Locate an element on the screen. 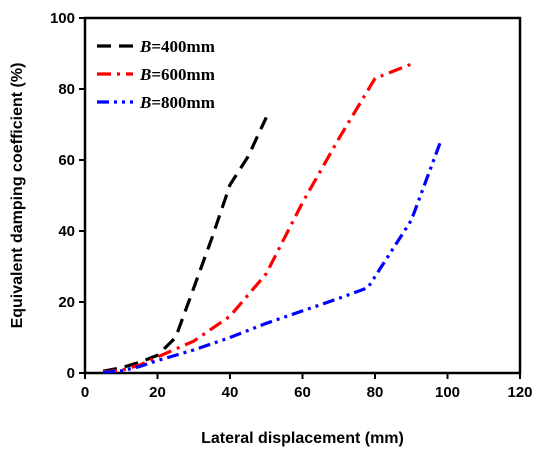 This screenshot has width=550, height=453. y-tick-label: 60 is located at coordinates (66, 160).